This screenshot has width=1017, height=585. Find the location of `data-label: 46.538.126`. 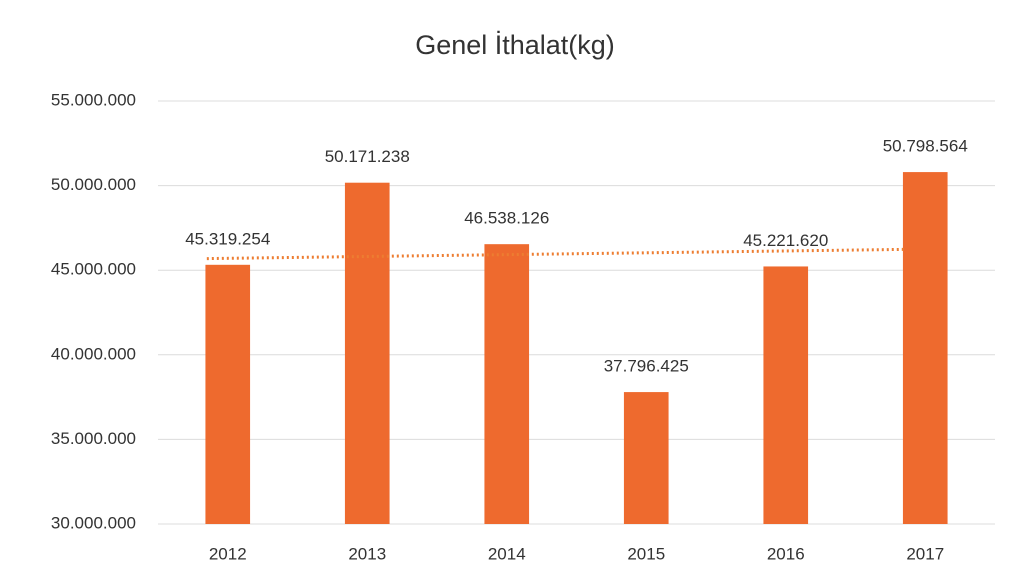

data-label: 46.538.126 is located at coordinates (506, 218).